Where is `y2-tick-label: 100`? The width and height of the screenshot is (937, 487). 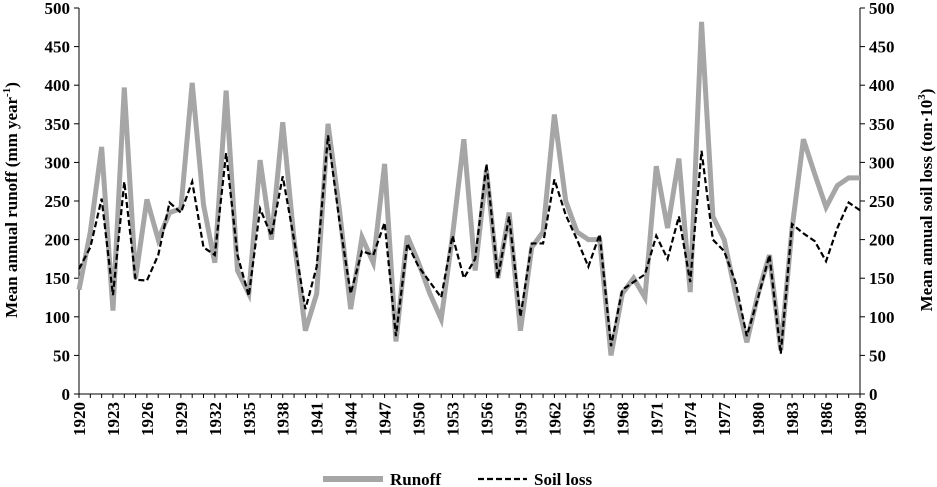
y2-tick-label: 100 is located at coordinates (882, 317).